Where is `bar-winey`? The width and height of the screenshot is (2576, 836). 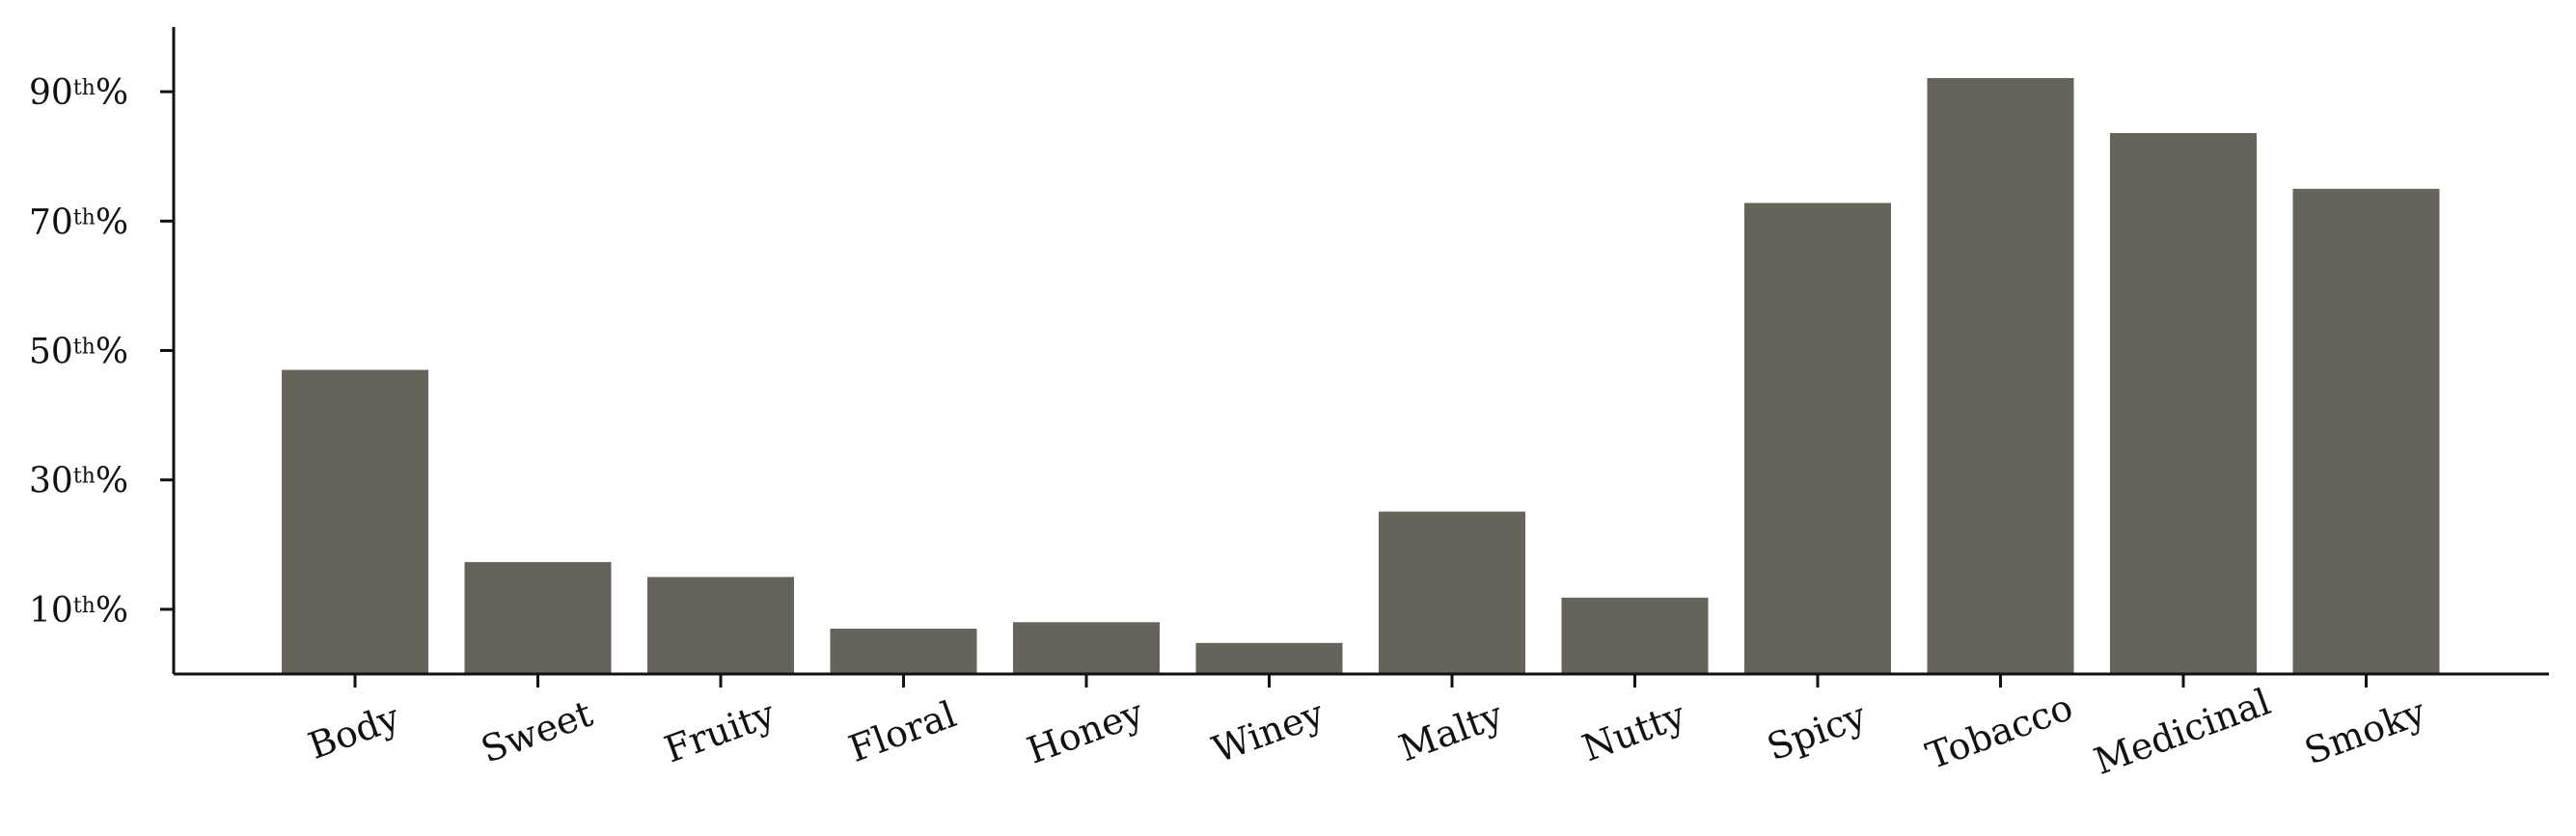 bar-winey is located at coordinates (1269, 658).